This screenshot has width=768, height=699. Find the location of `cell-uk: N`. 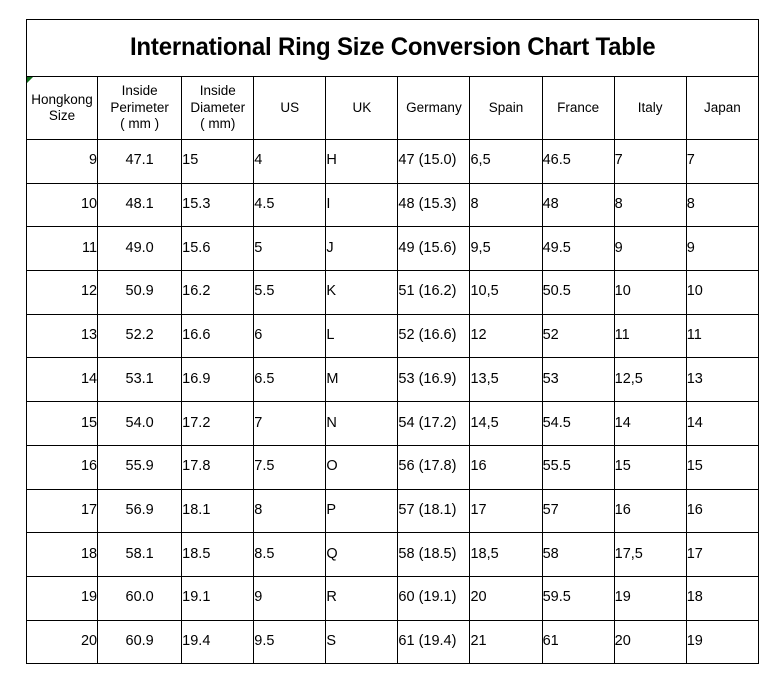

cell-uk: N is located at coordinates (362, 423).